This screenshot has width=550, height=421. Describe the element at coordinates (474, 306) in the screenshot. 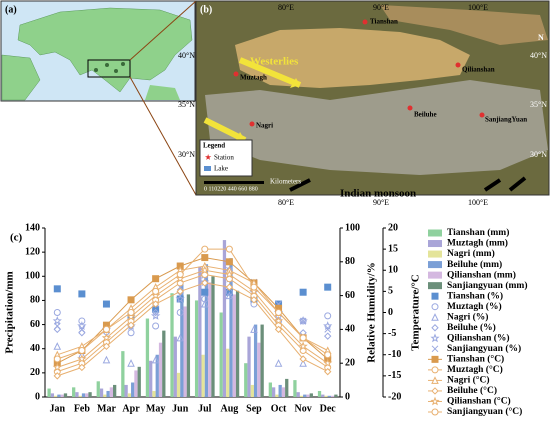

I see `legend-label: Muztagh (%)` at that location.